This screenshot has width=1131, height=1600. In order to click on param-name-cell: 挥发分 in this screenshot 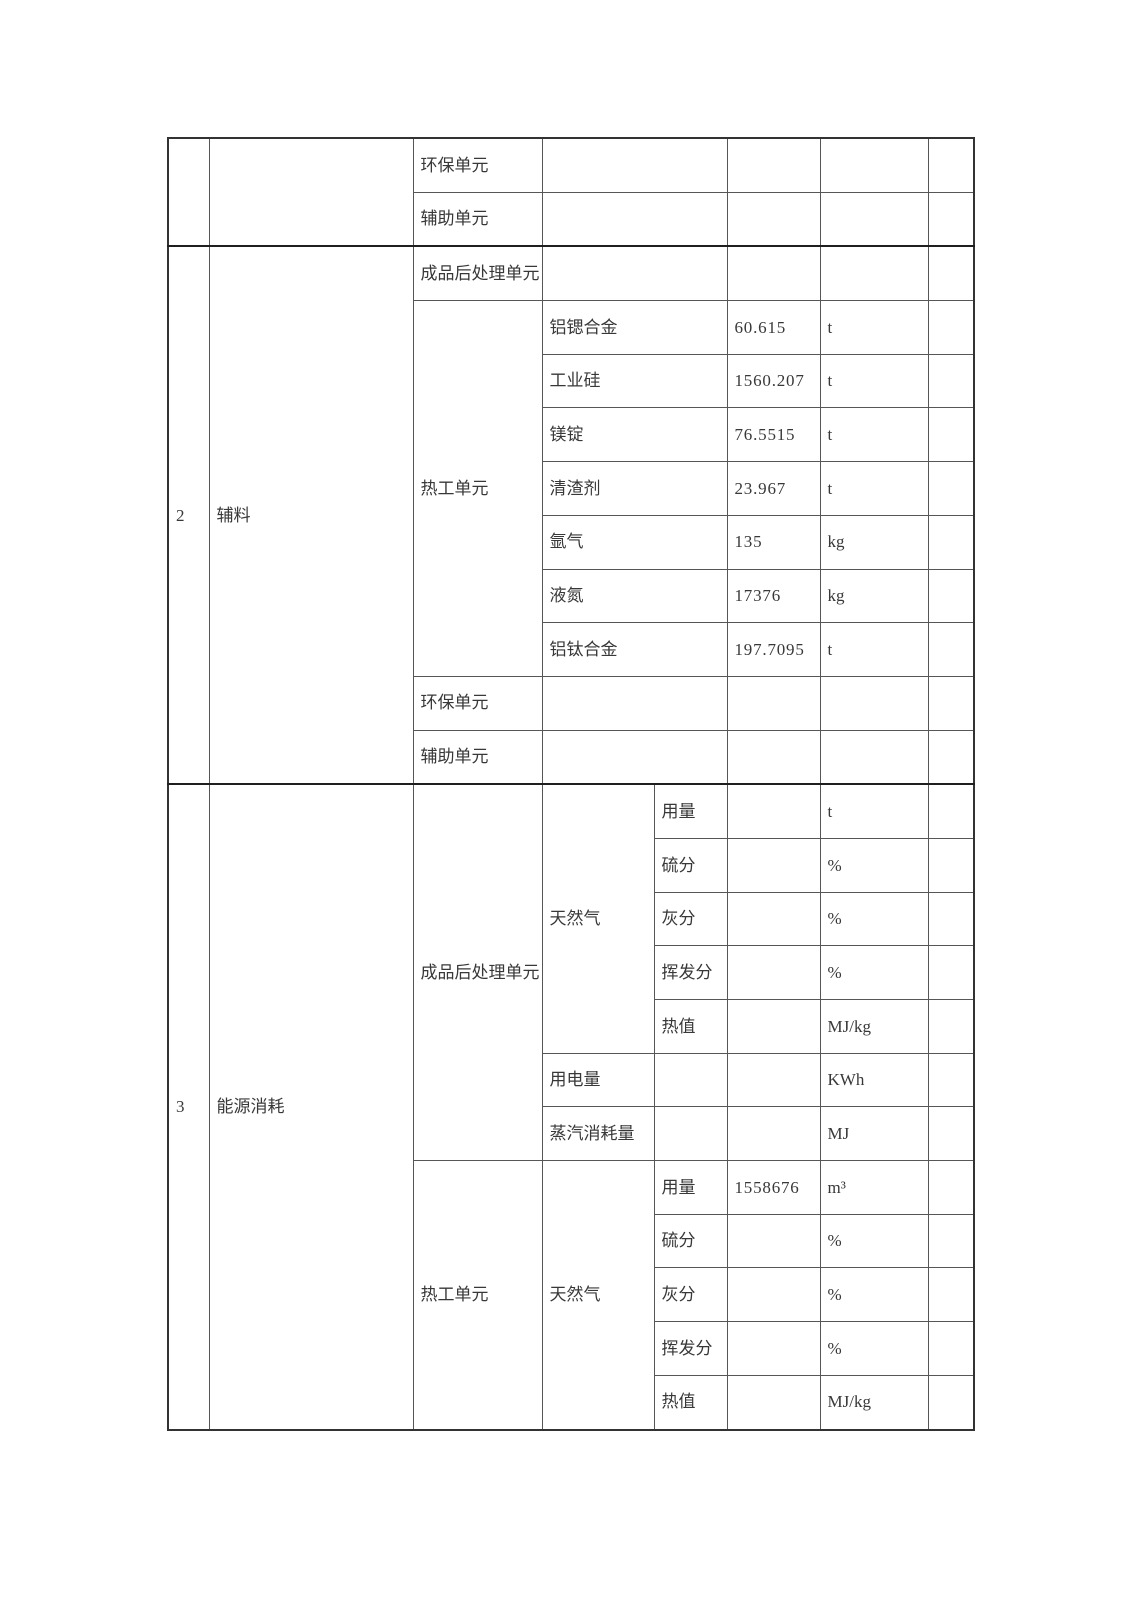, I will do `click(690, 1348)`.